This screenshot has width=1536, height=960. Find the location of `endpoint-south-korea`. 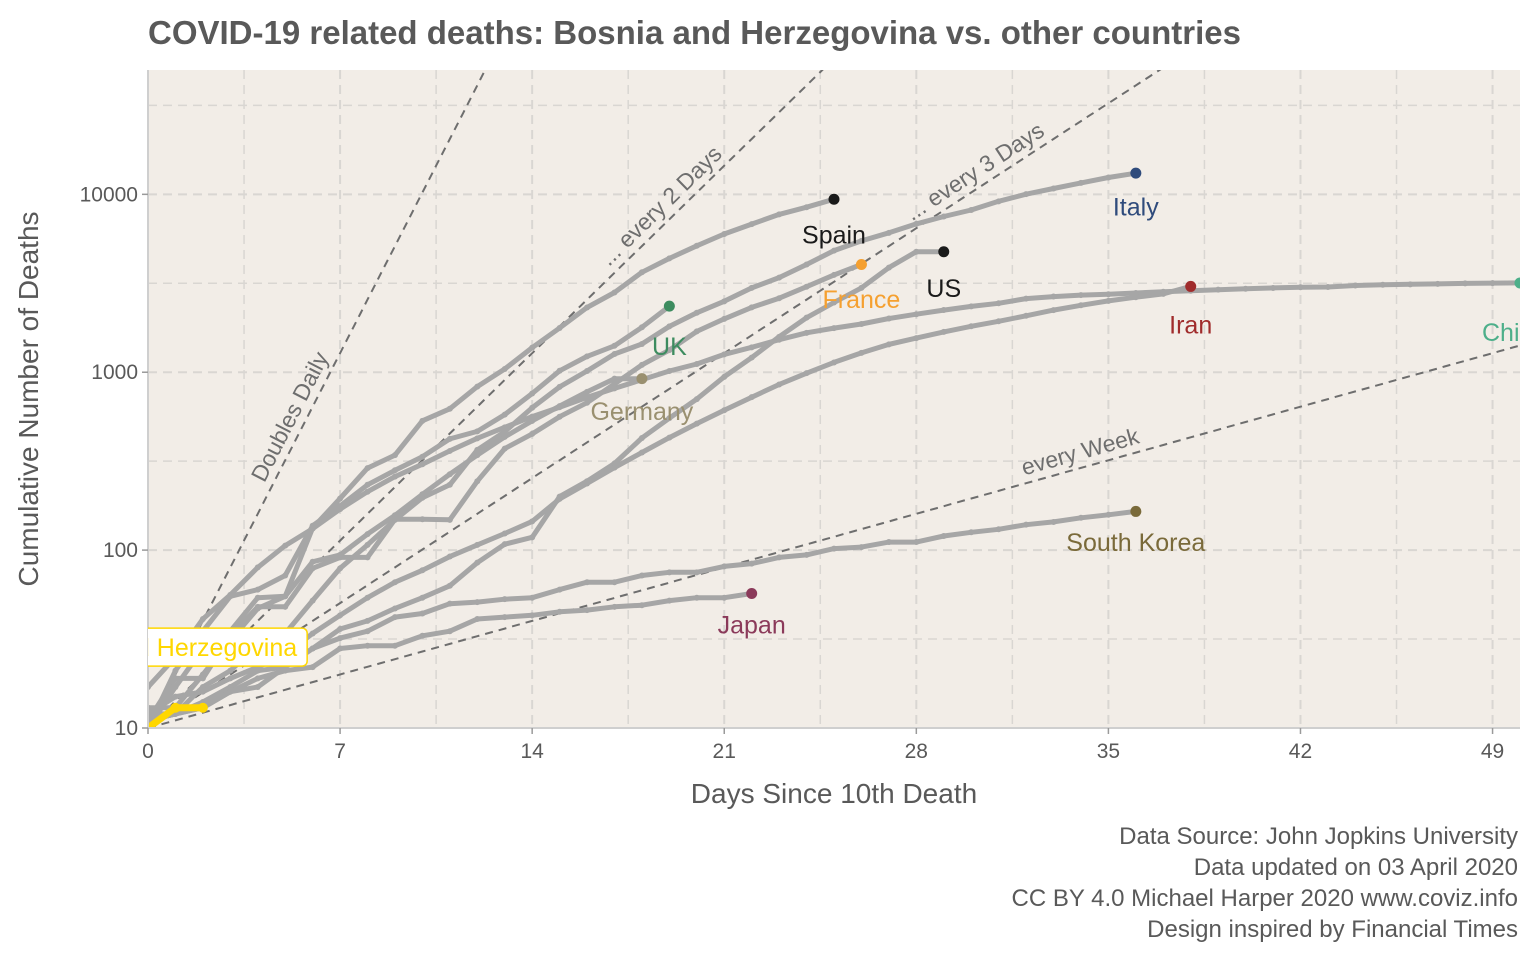

endpoint-south-korea is located at coordinates (1136, 511).